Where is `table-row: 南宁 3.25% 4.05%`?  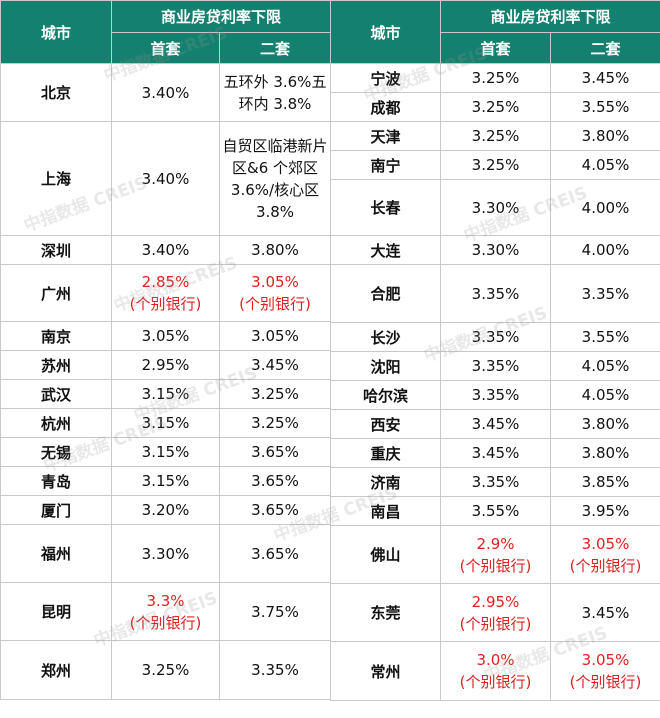 table-row: 南宁 3.25% 4.05% is located at coordinates (495, 165).